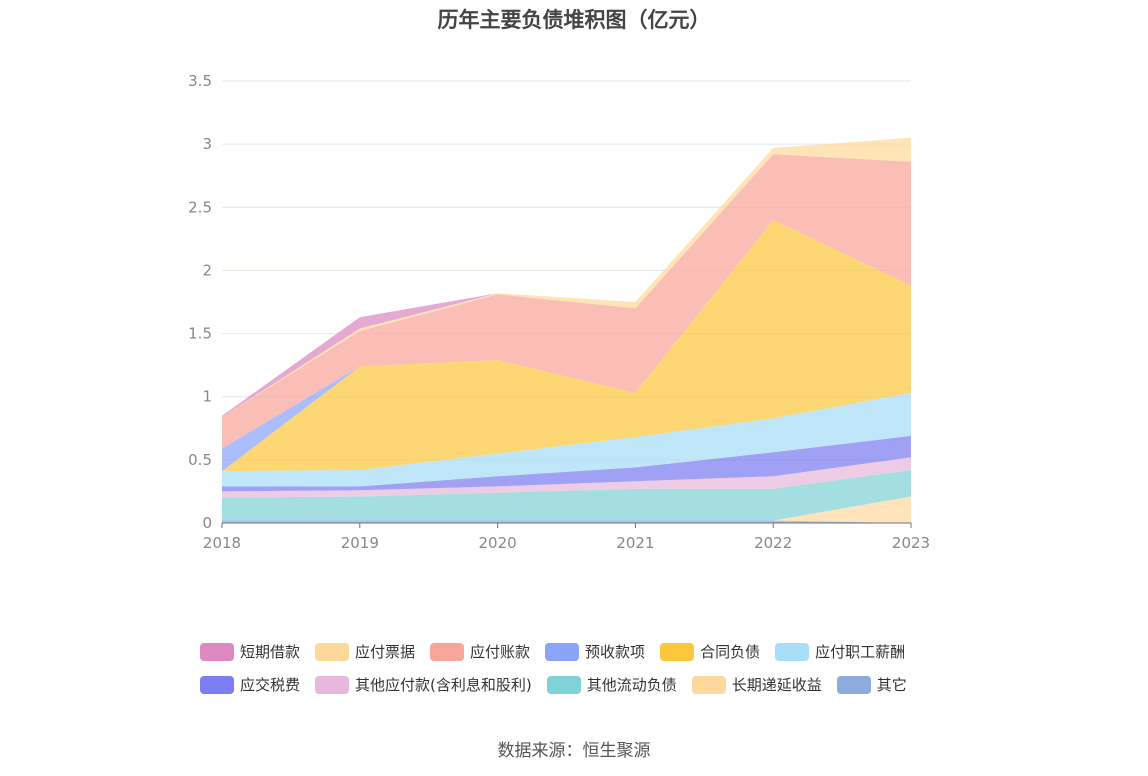  I want to click on legend-item: 应交税费, so click(250, 684).